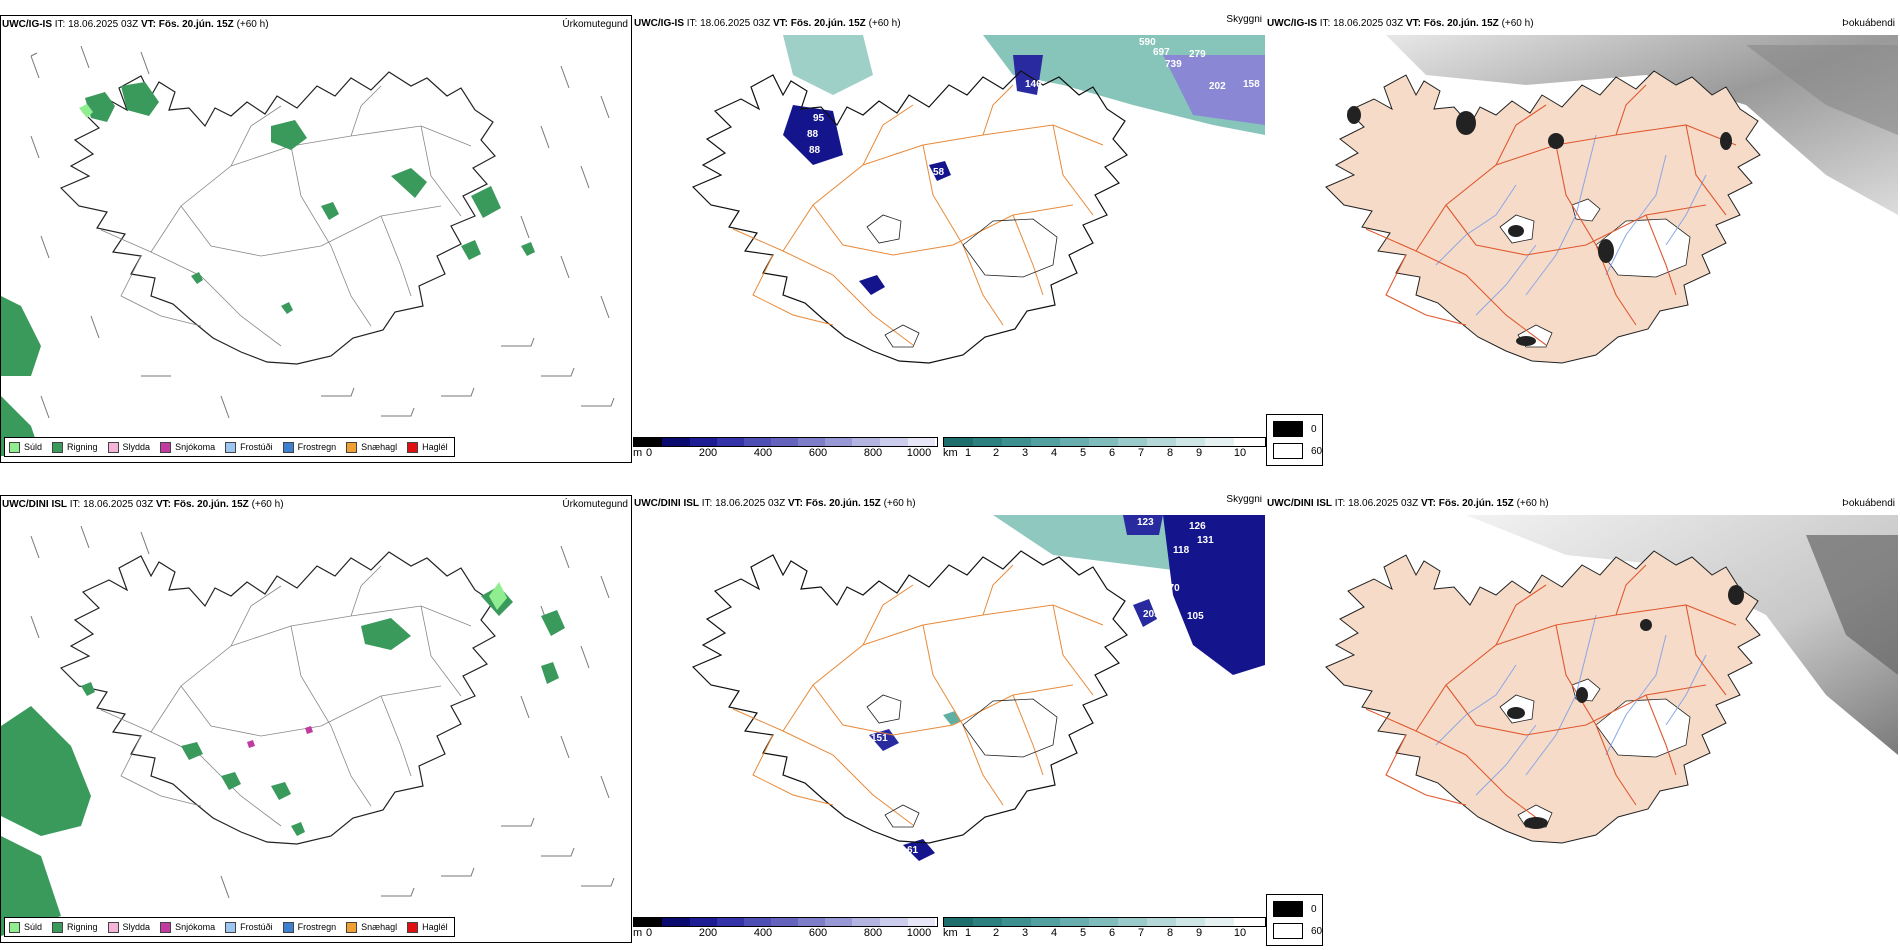 The width and height of the screenshot is (1900, 950). I want to click on svg-text: 170, so click(1171, 588).